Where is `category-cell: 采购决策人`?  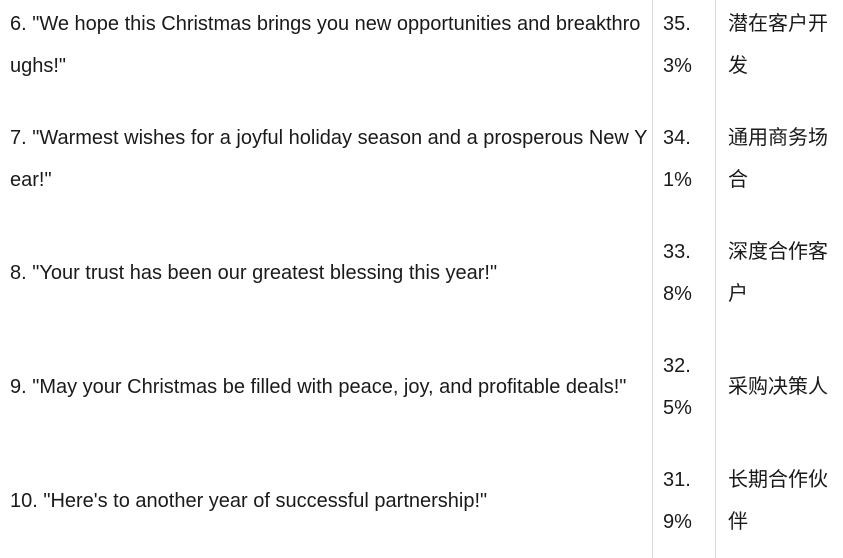 category-cell: 采购决策人 is located at coordinates (779, 387).